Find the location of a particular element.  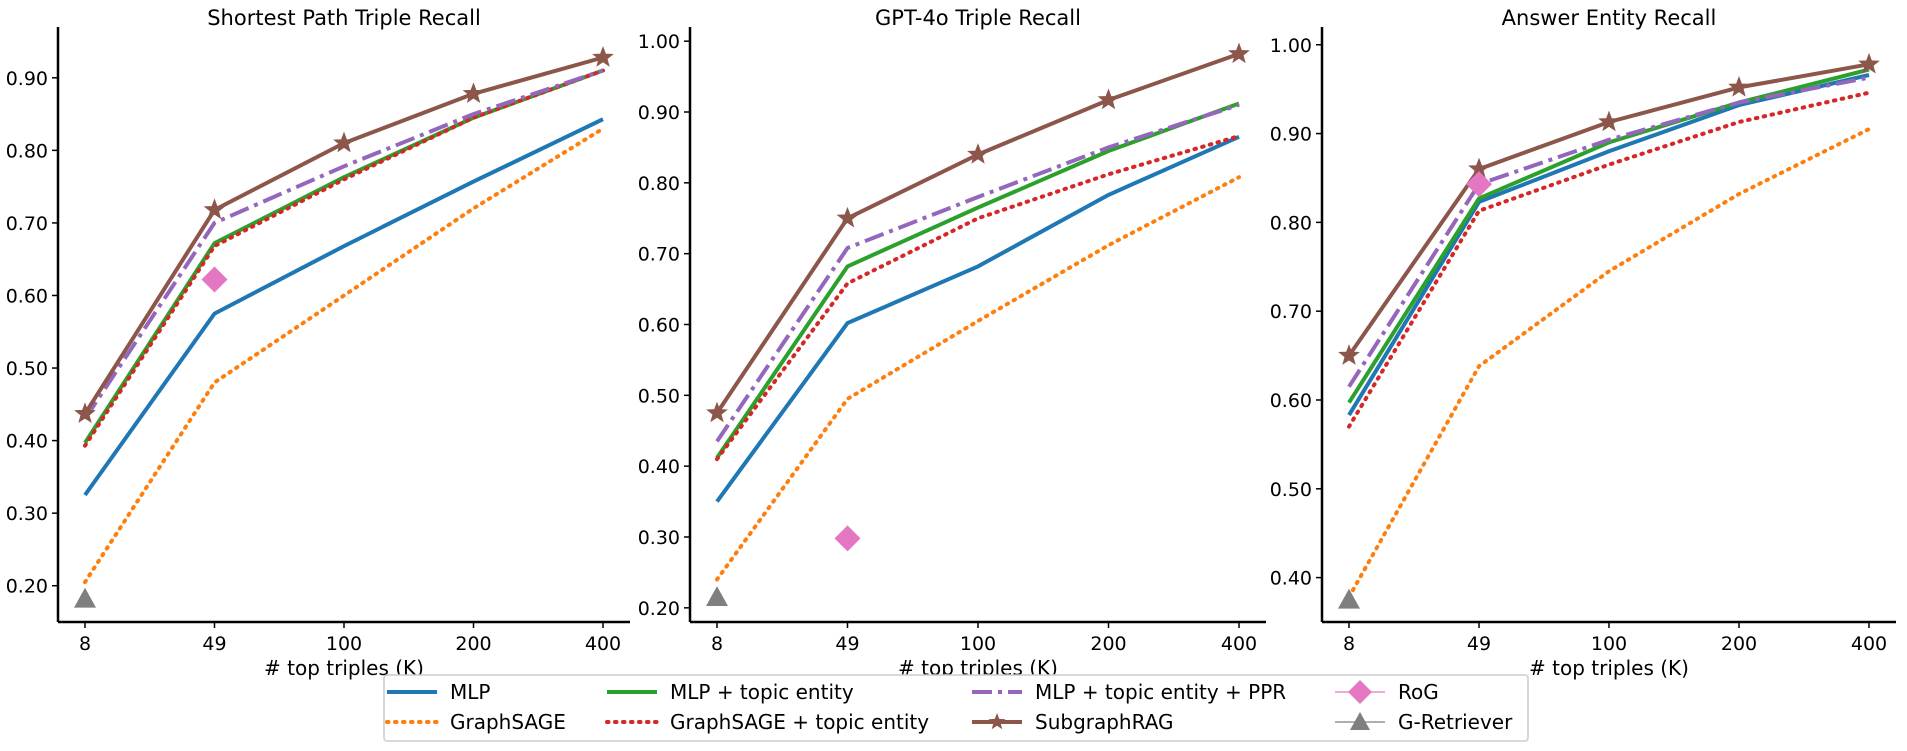

legend-item-mlp_topic: MLP + topic entity is located at coordinates (730, 692).